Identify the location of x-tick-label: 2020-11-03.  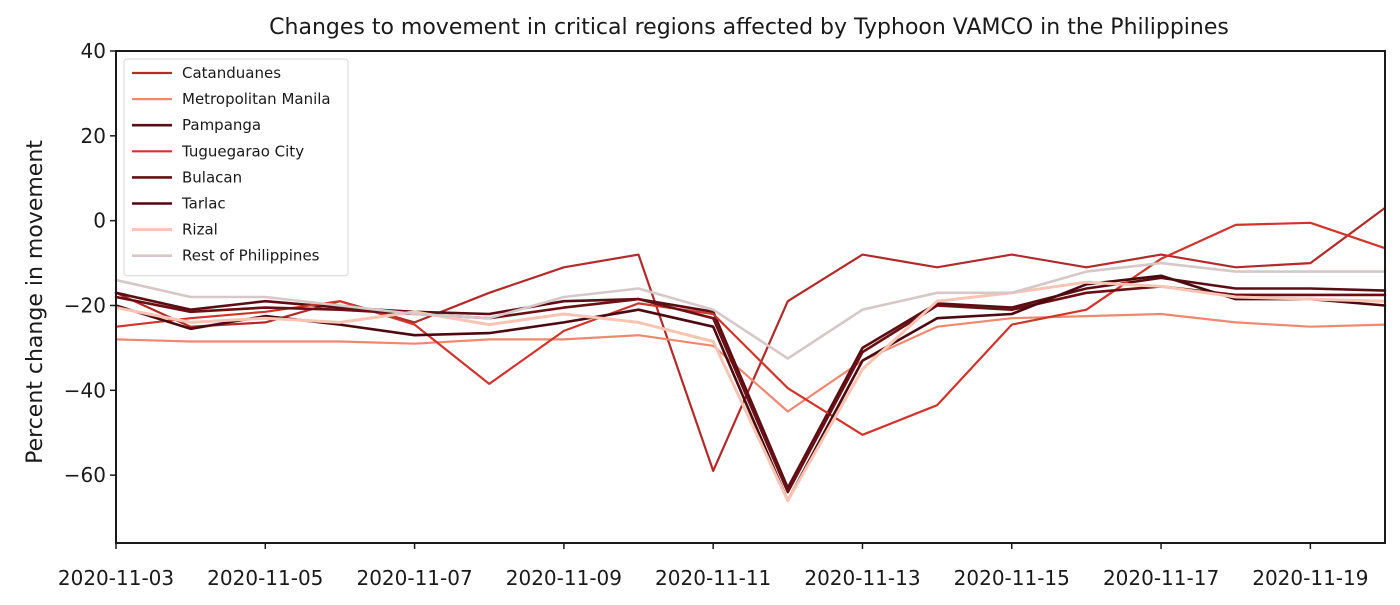
(116, 578).